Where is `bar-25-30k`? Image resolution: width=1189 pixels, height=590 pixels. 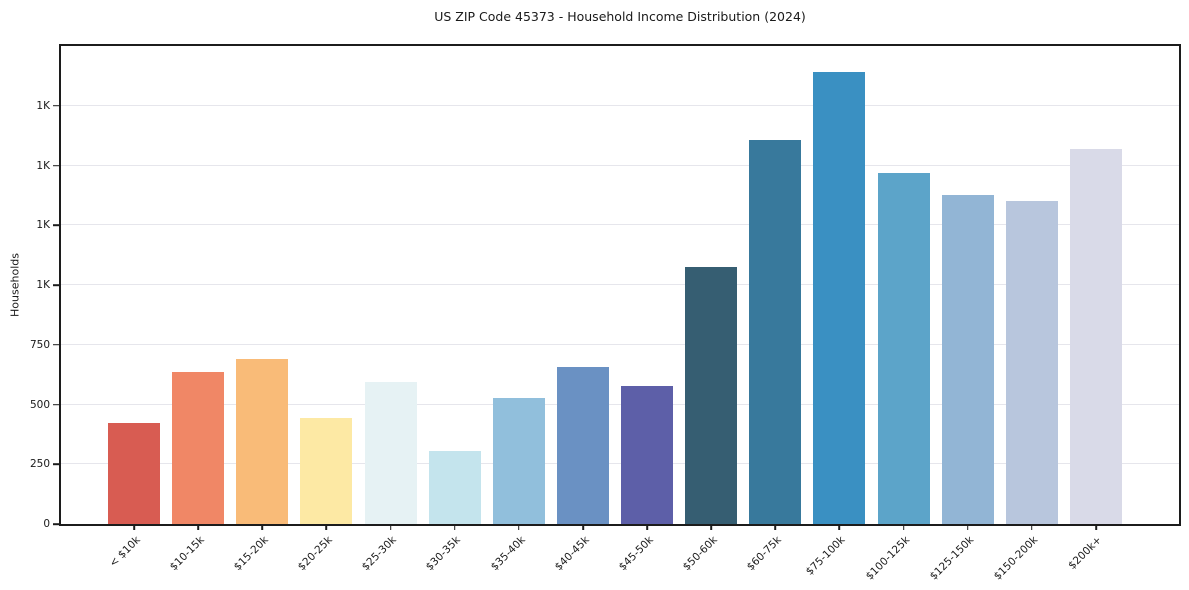
bar-25-30k is located at coordinates (390, 453).